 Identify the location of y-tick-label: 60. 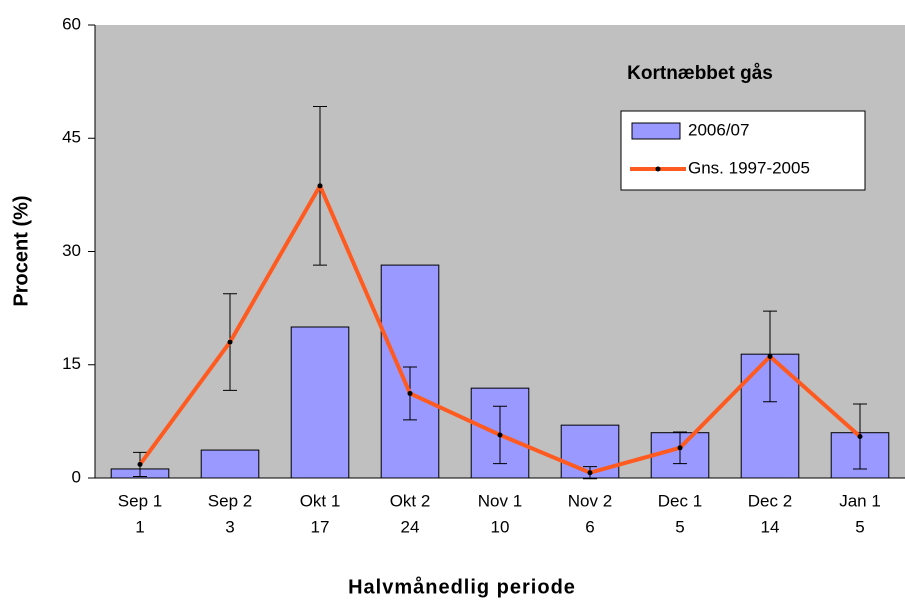
(71, 23).